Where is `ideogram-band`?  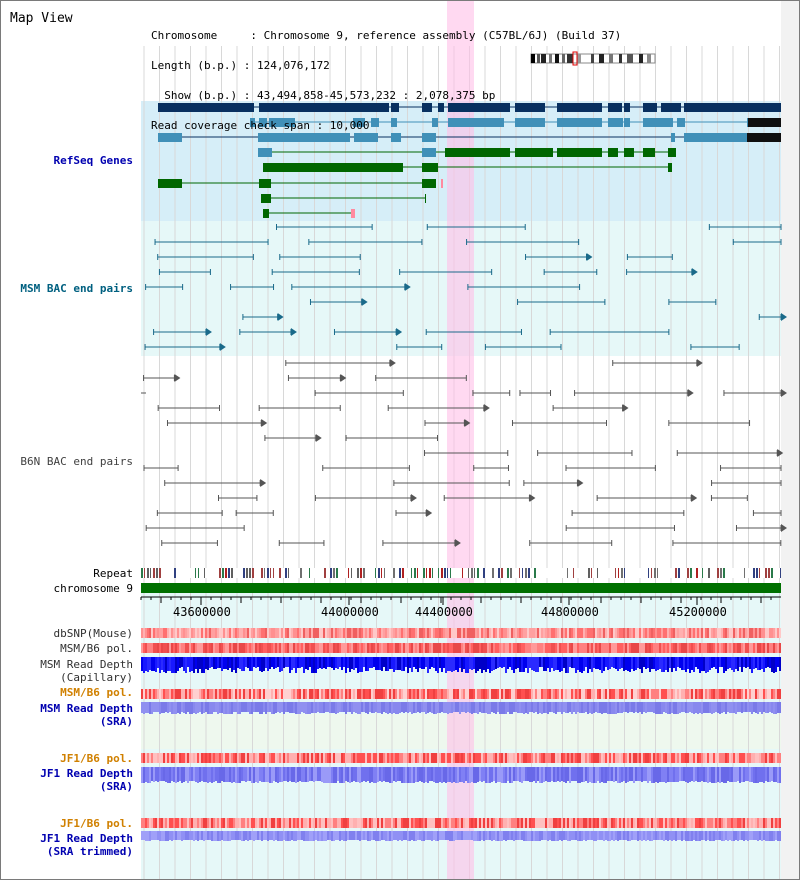
ideogram-band is located at coordinates (620, 58).